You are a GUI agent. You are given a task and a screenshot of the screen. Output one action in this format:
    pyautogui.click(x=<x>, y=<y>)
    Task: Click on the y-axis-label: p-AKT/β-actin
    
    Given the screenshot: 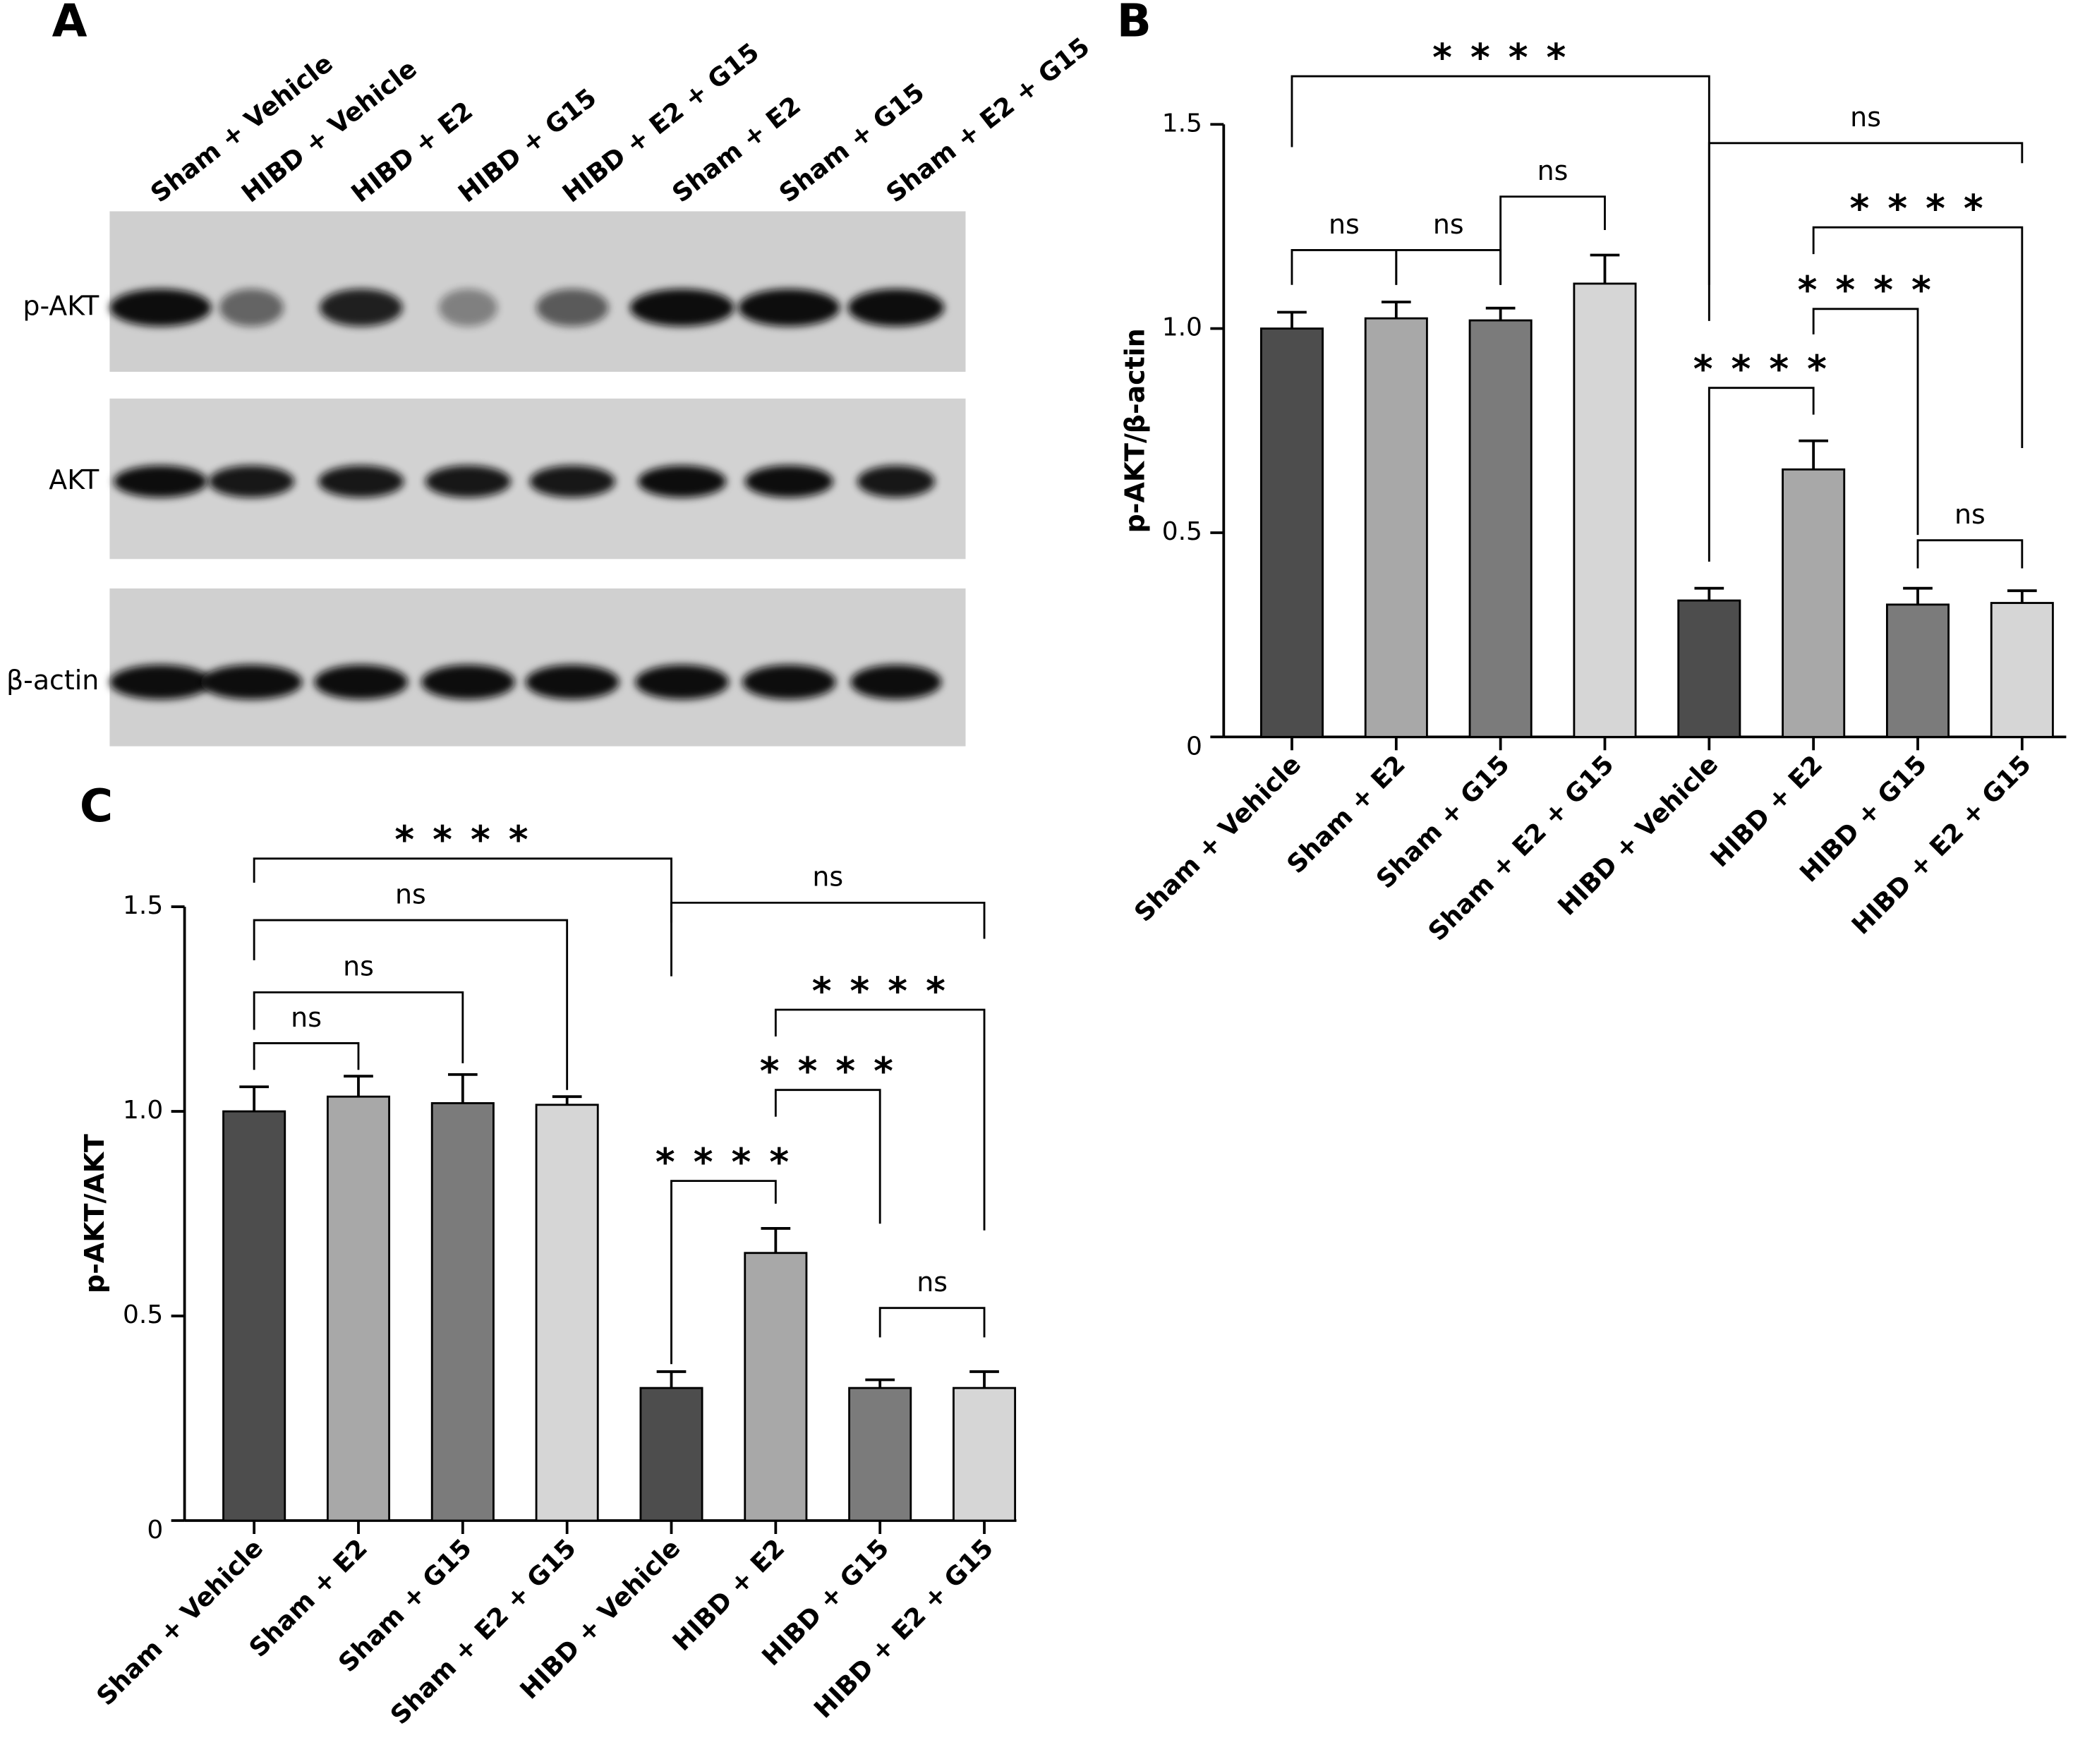 What is the action you would take?
    pyautogui.click(x=1135, y=430)
    